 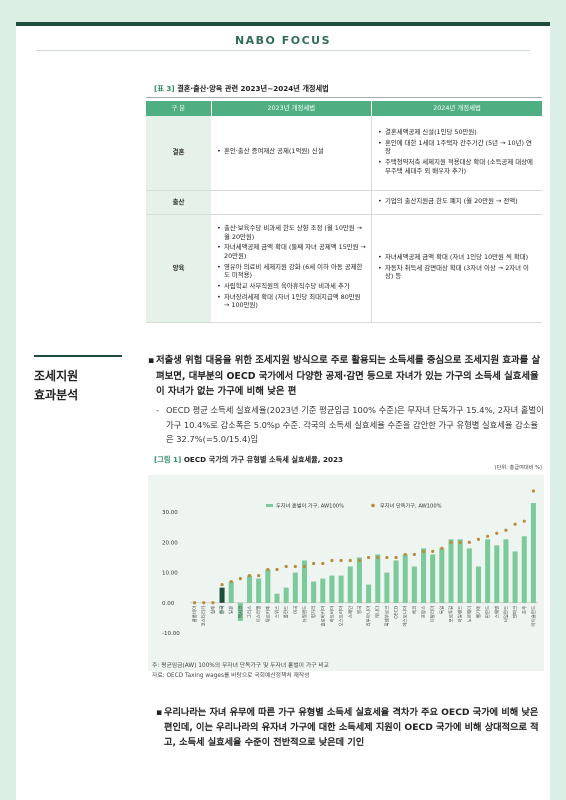 What do you see at coordinates (350, 612) in the screenshot?
I see `x-tick-label: 스페인` at bounding box center [350, 612].